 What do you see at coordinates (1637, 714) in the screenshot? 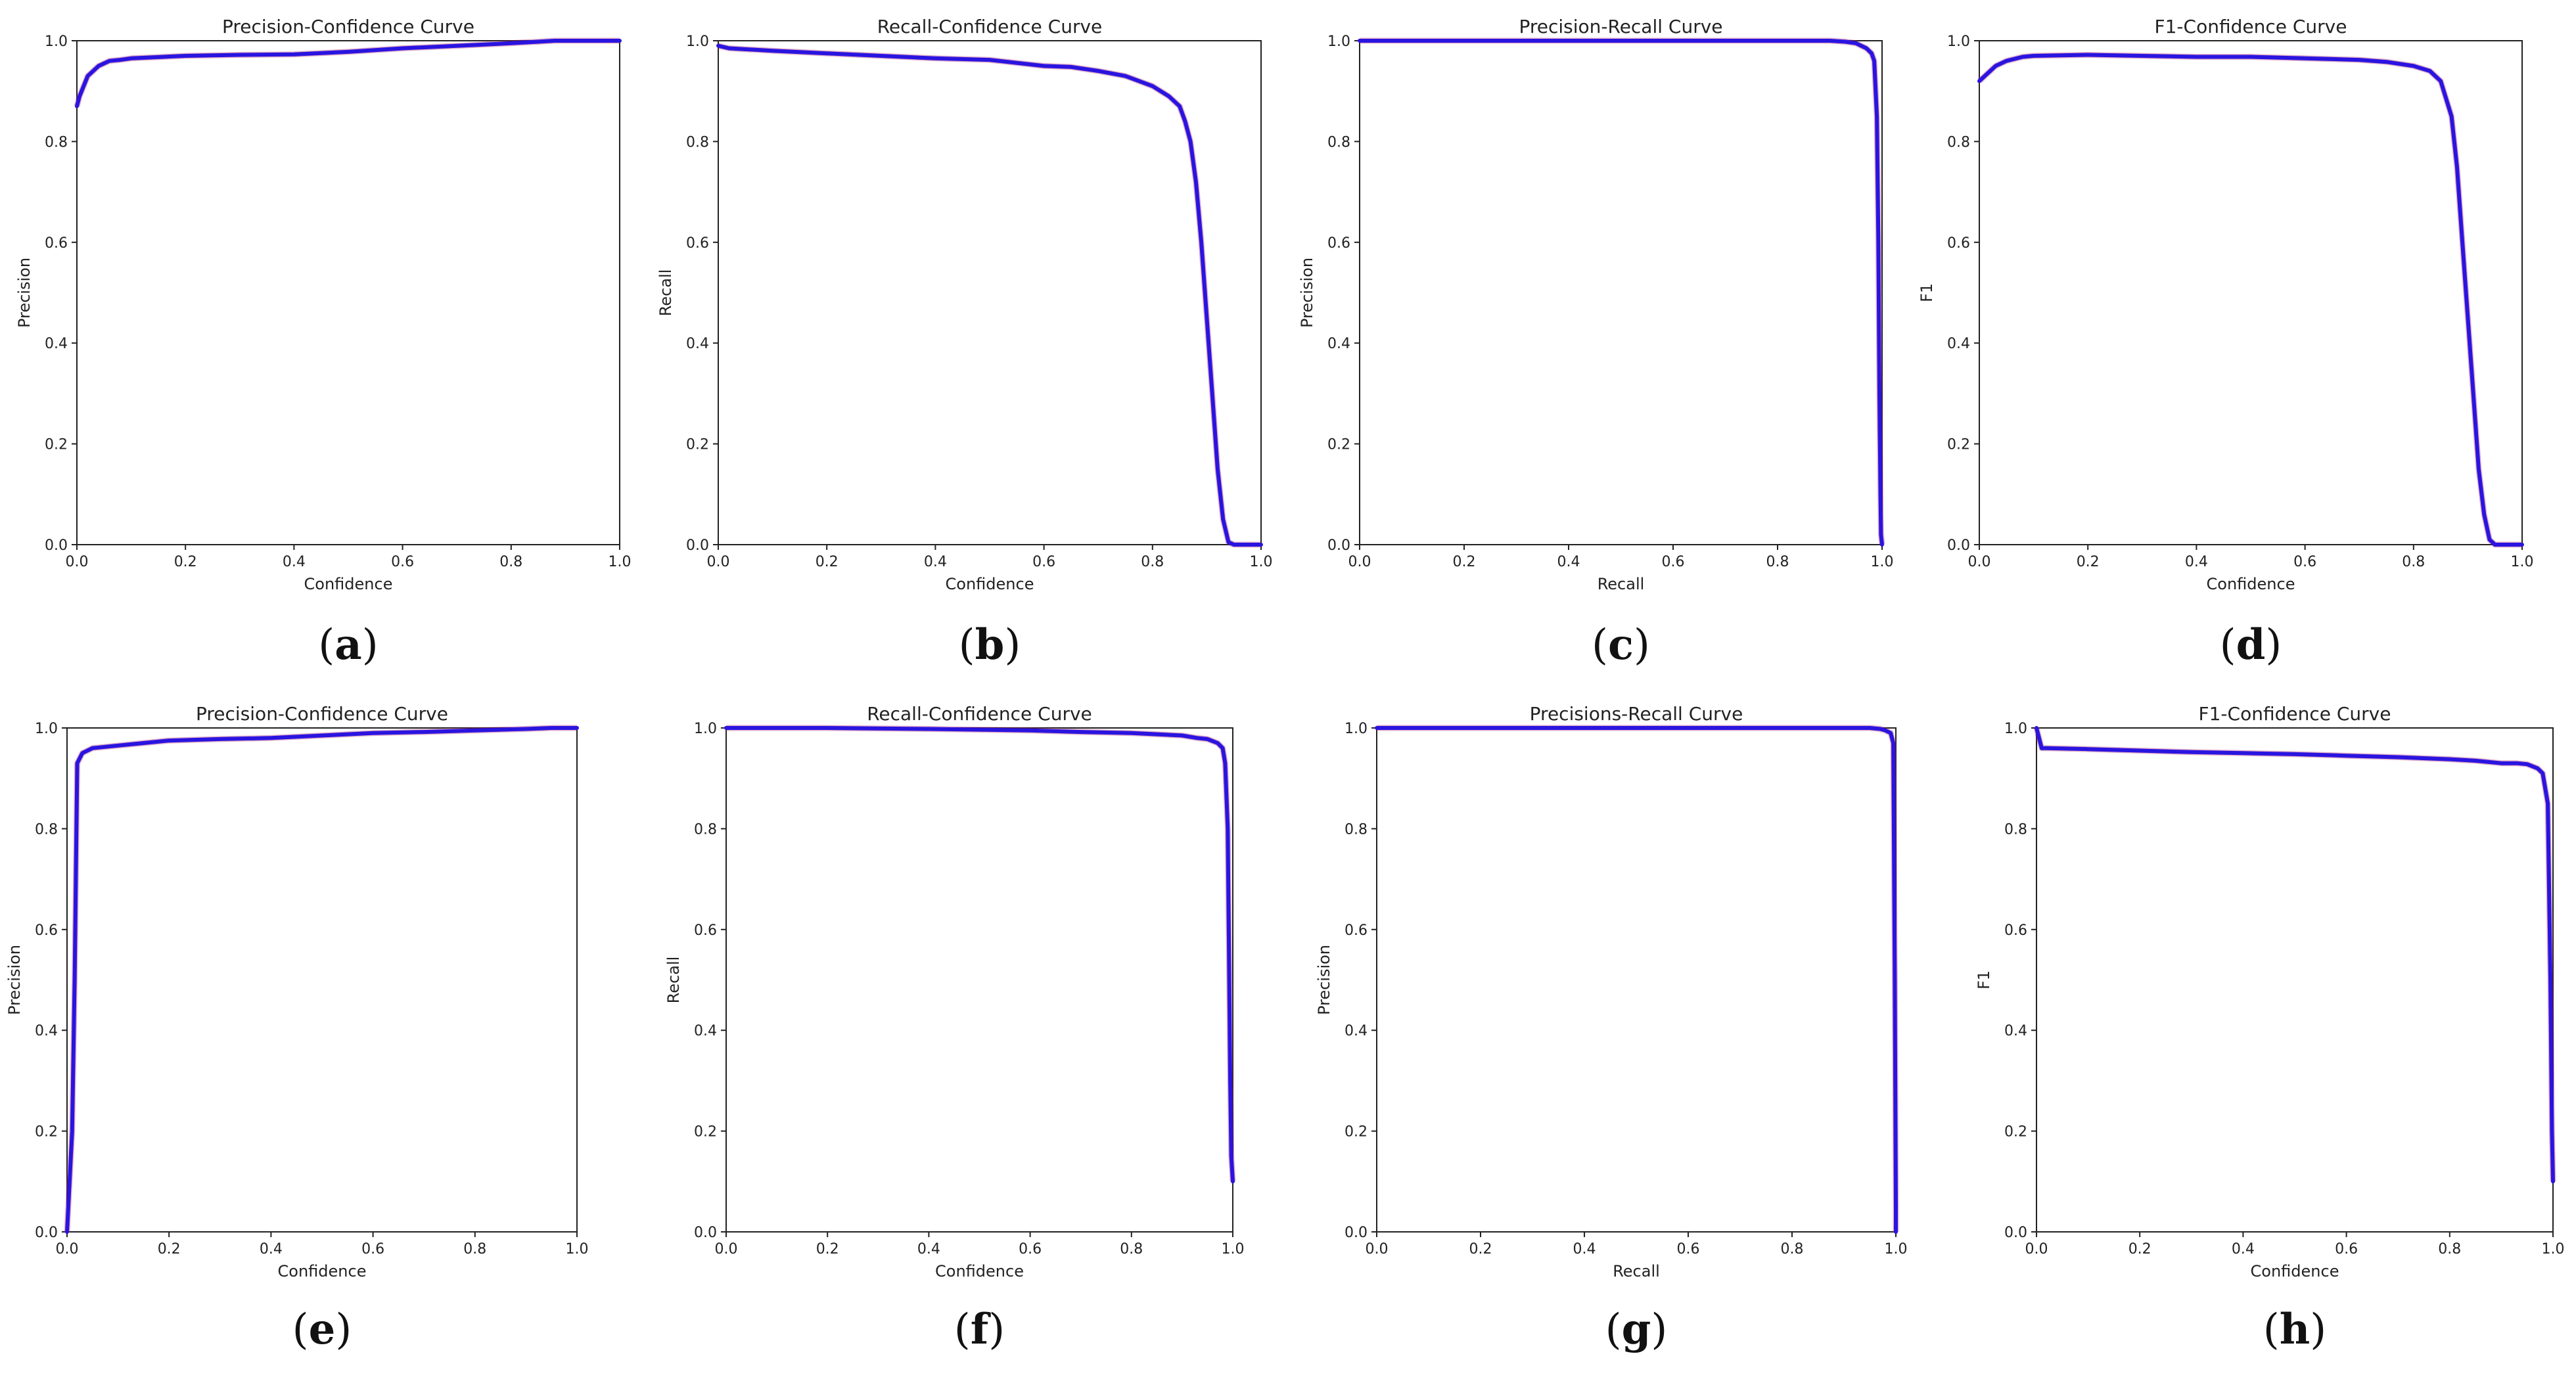
I see `chart-title: Precisions-Recall Curve` at bounding box center [1637, 714].